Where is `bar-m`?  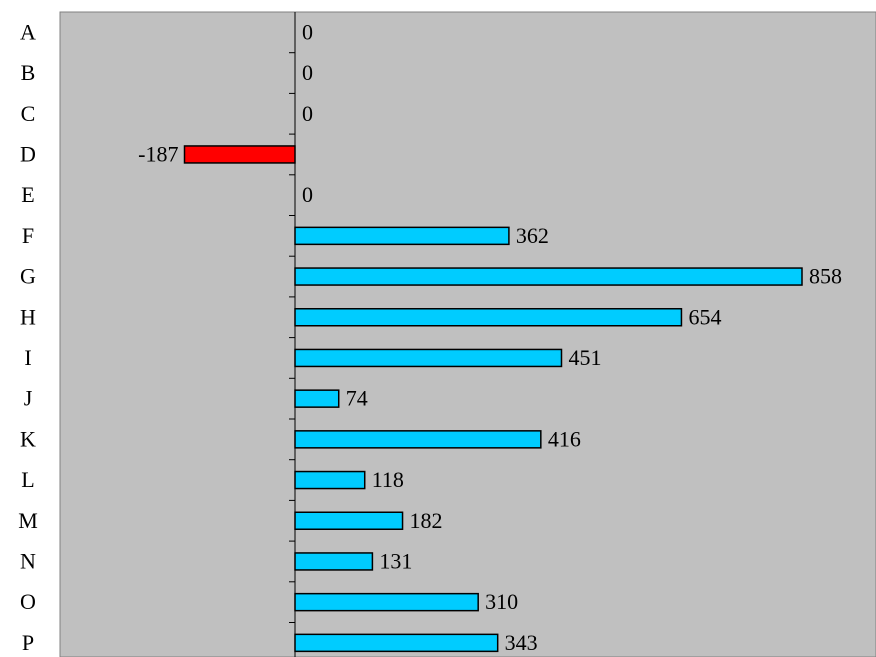 bar-m is located at coordinates (349, 520).